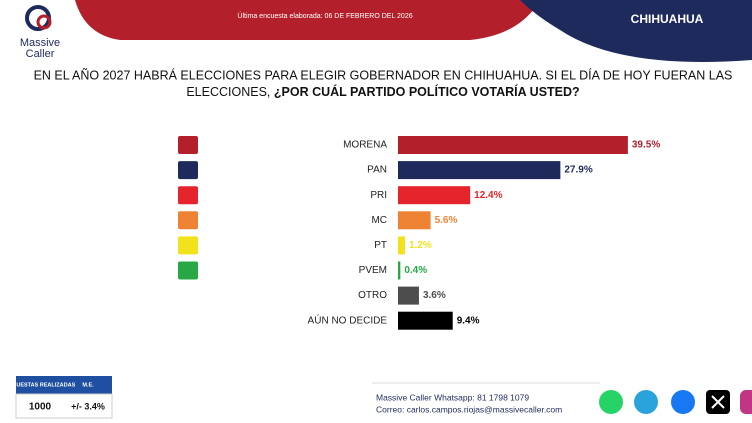  Describe the element at coordinates (88, 406) in the screenshot. I see `survey-value: +/- 3.4%` at that location.